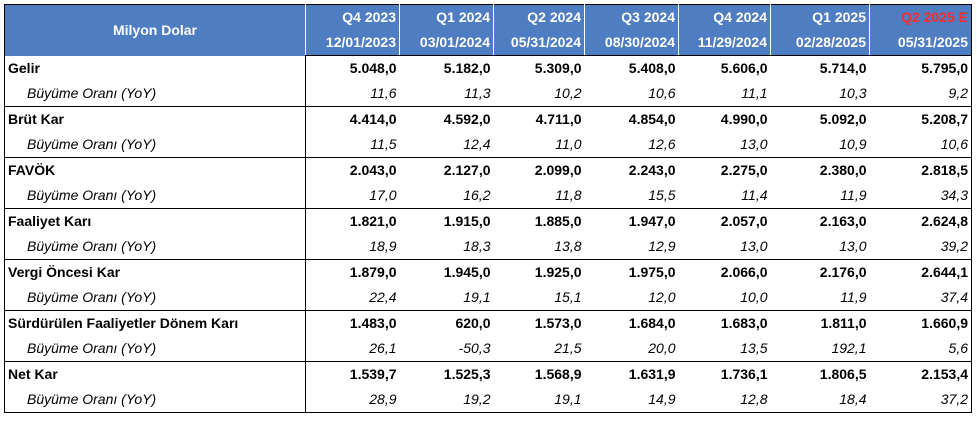 Image resolution: width=977 pixels, height=429 pixels. Describe the element at coordinates (944, 119) in the screenshot. I see `value-cell: 5.208,7` at that location.